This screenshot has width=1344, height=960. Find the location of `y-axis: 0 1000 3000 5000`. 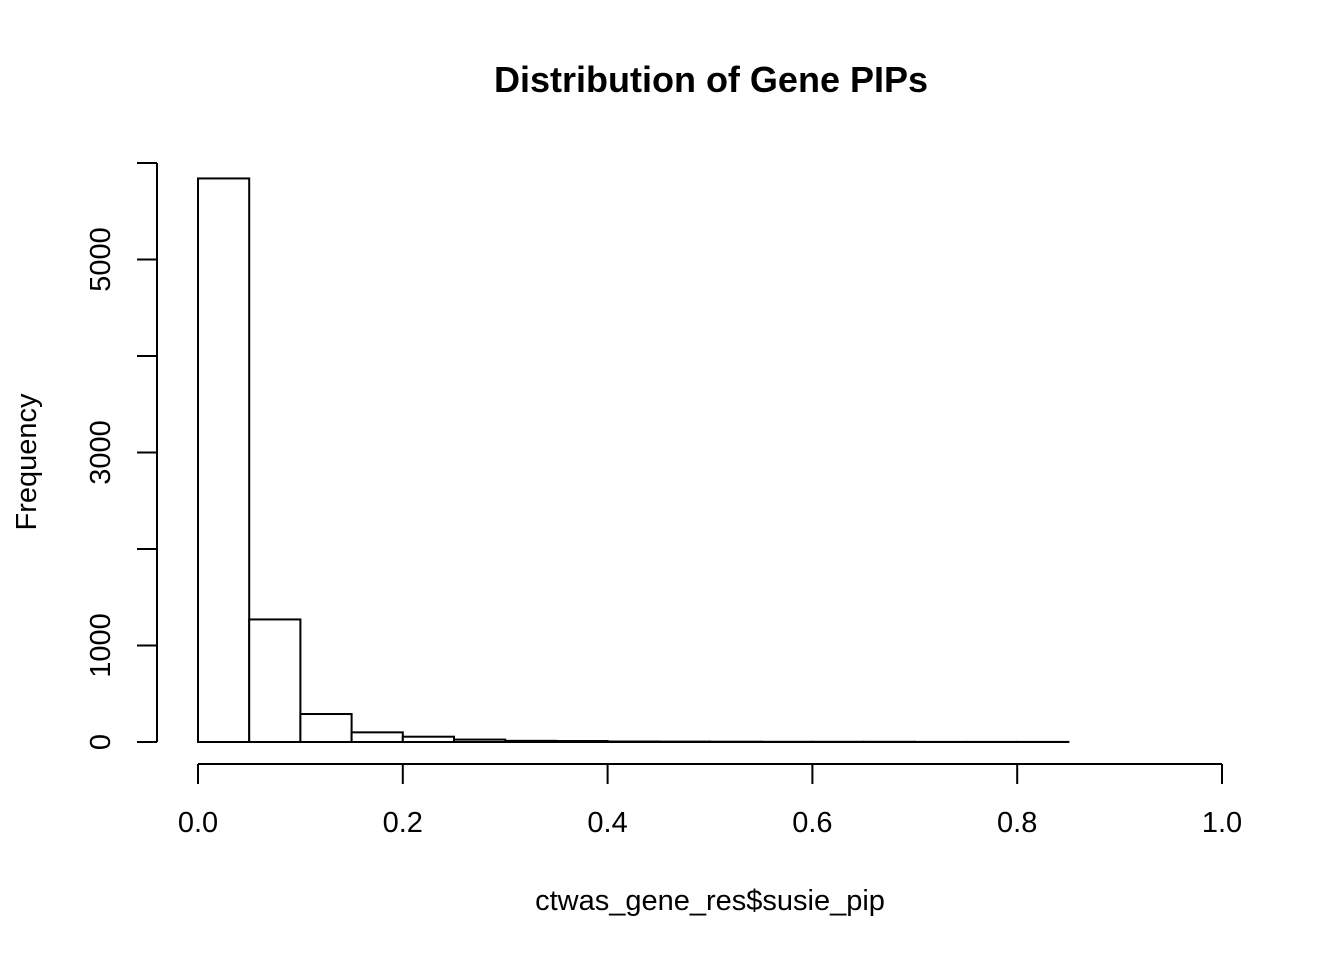

y-axis: 0 1000 3000 5000 is located at coordinates (121, 456).